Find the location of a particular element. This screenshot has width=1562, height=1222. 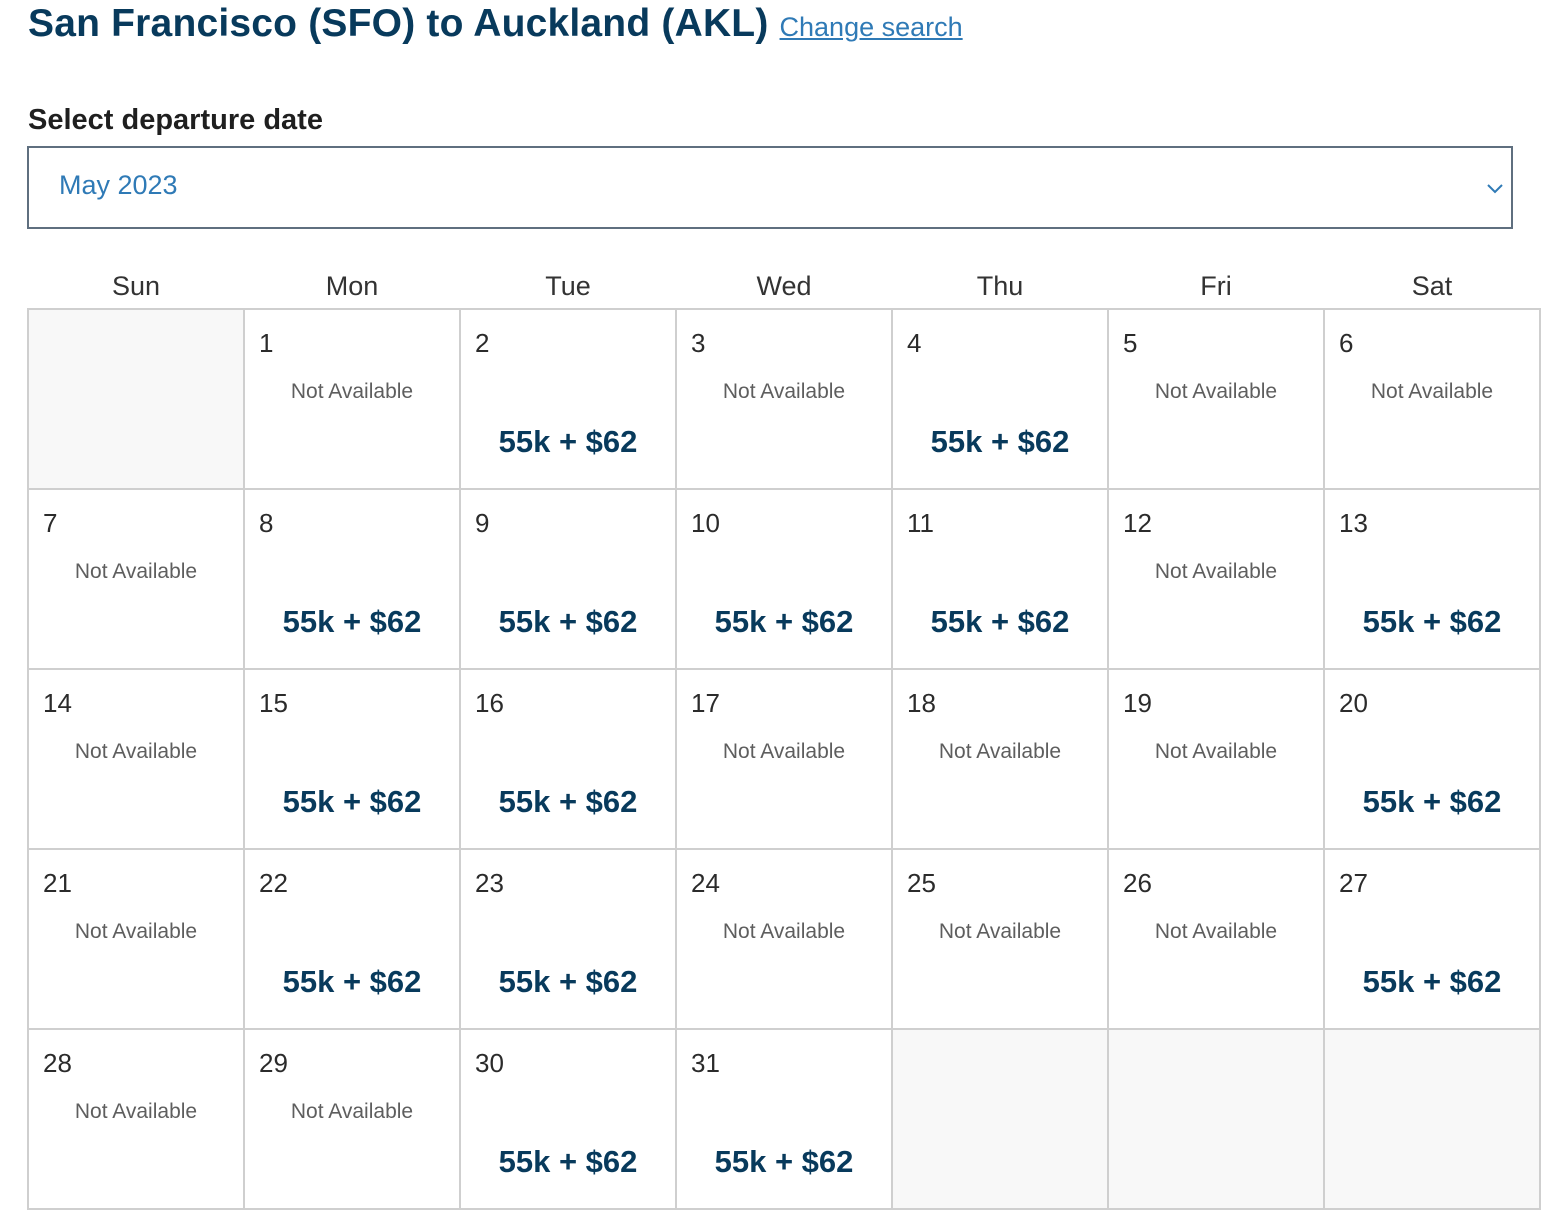

day-number: 19 is located at coordinates (1137, 703).